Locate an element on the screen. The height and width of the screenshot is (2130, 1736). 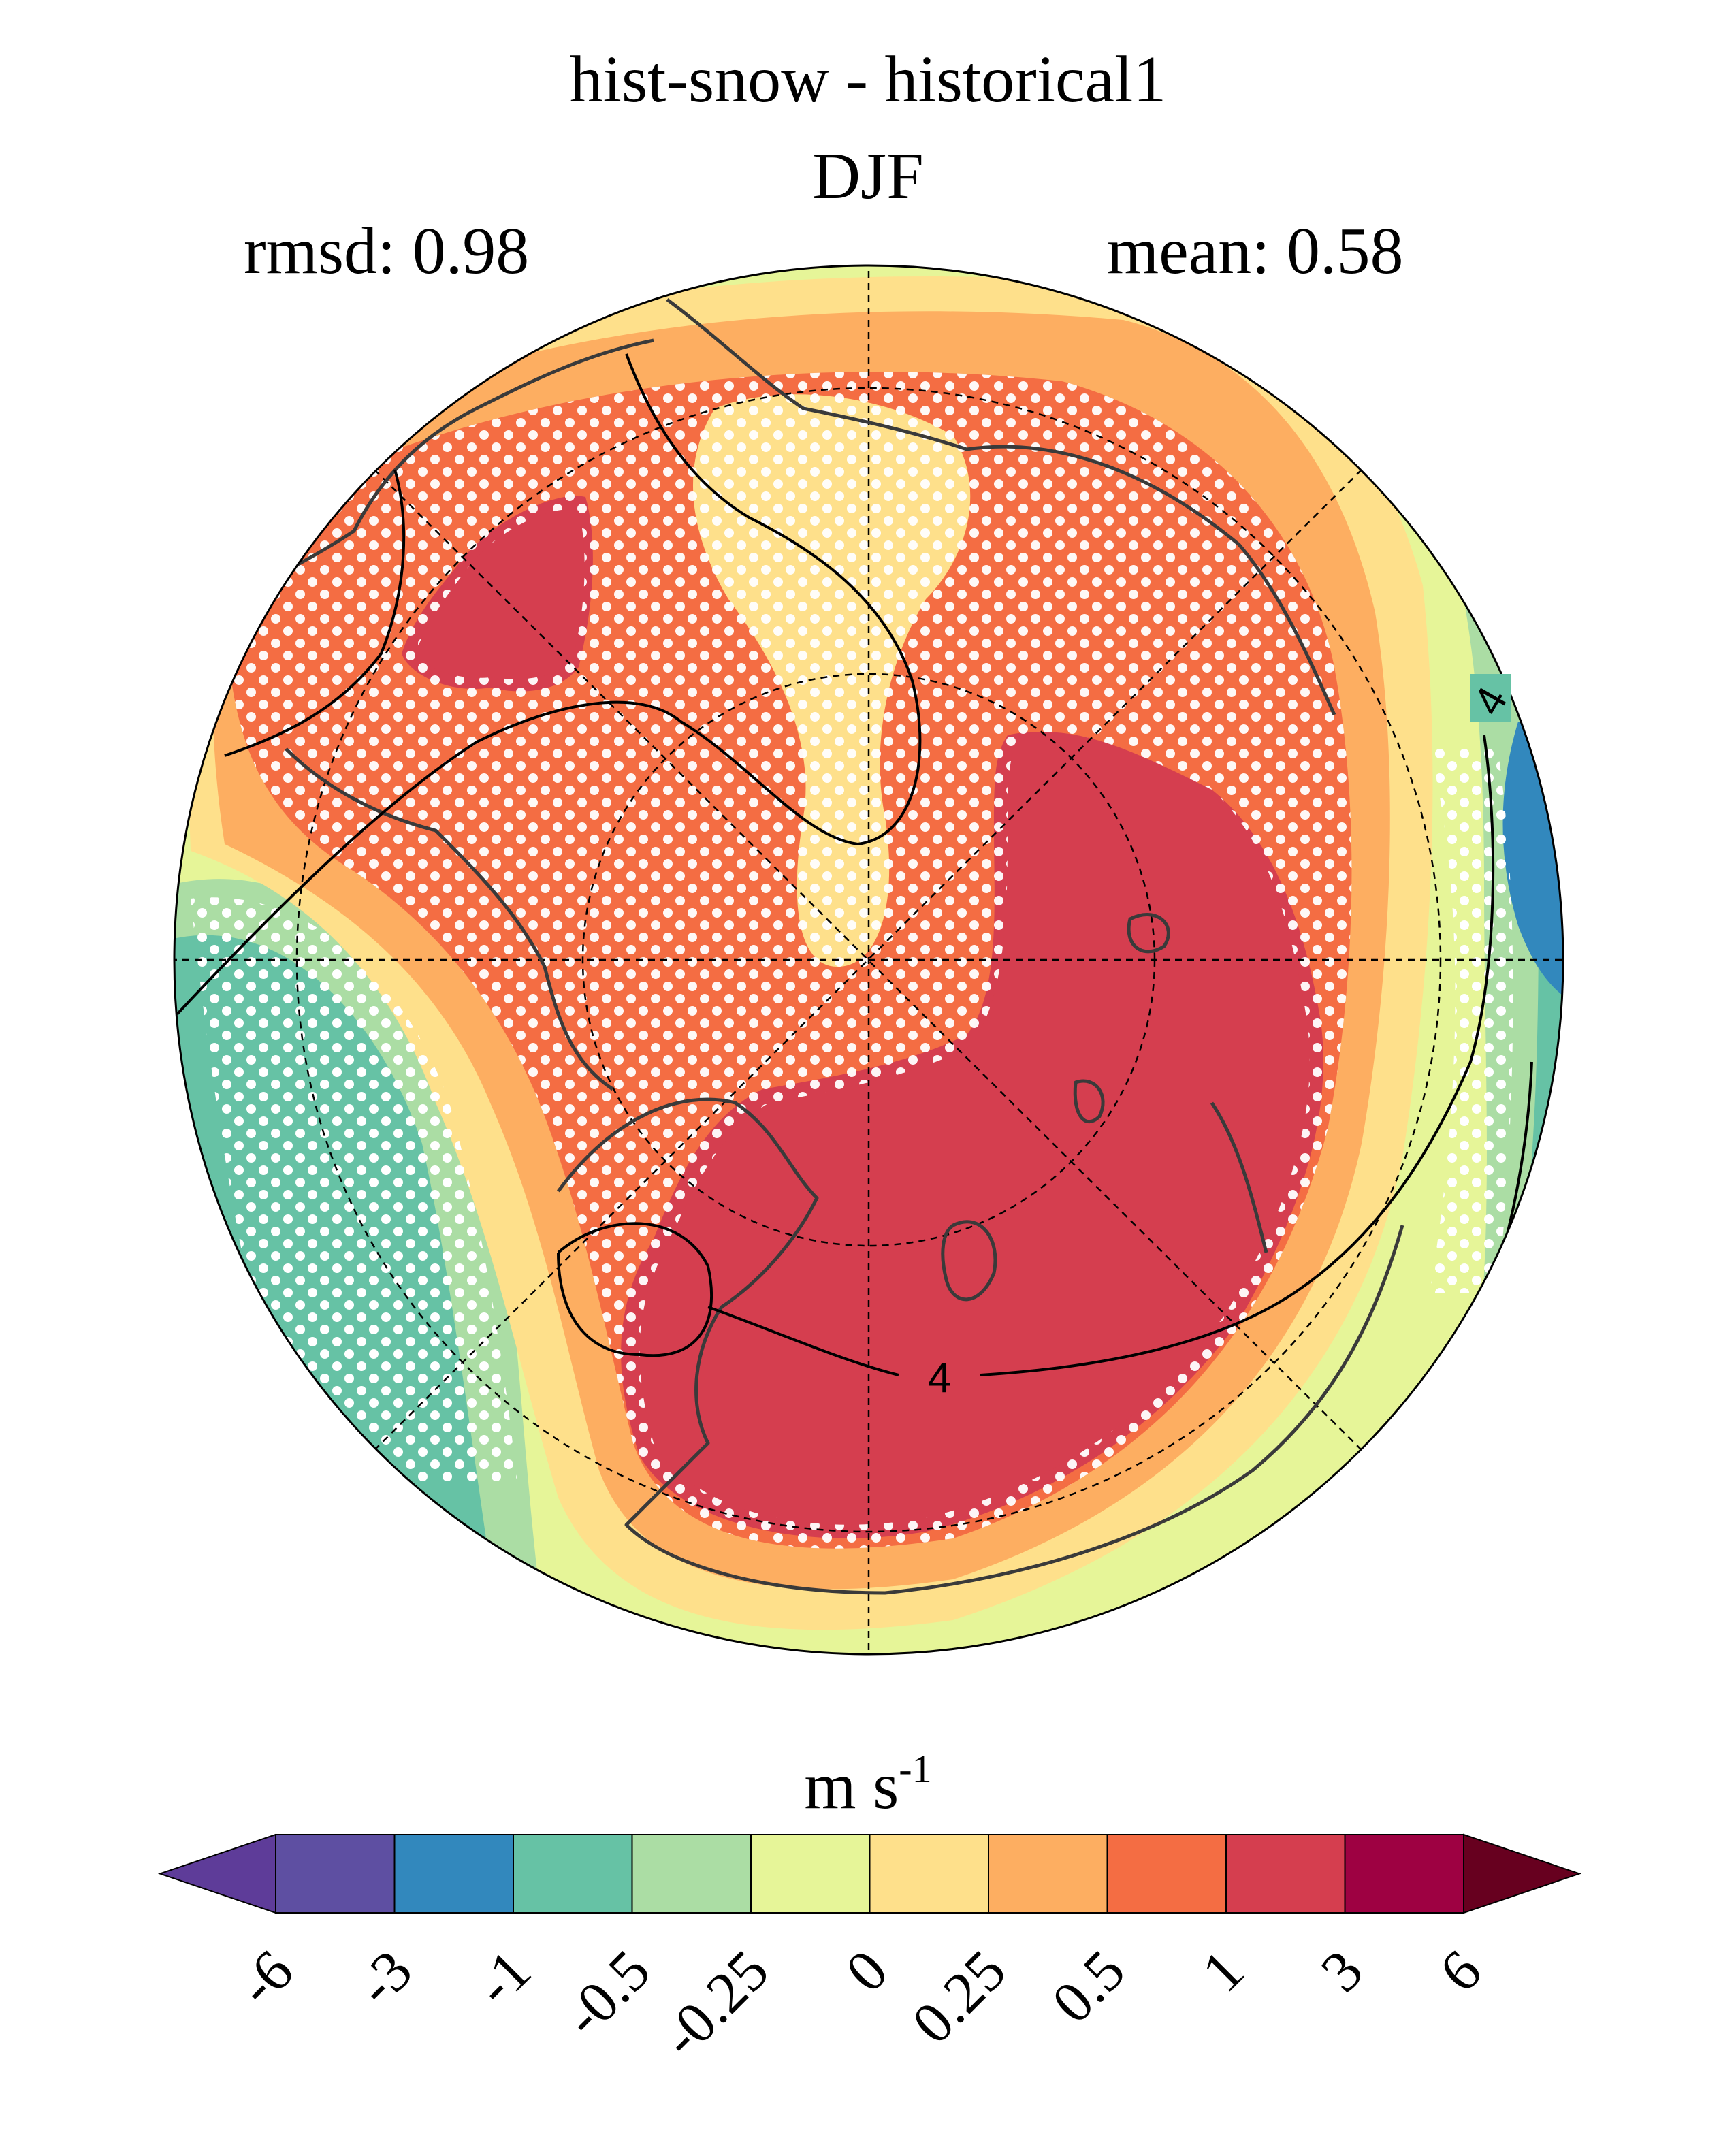
colorbar-unit-exponent: -1 is located at coordinates (915, 1769).